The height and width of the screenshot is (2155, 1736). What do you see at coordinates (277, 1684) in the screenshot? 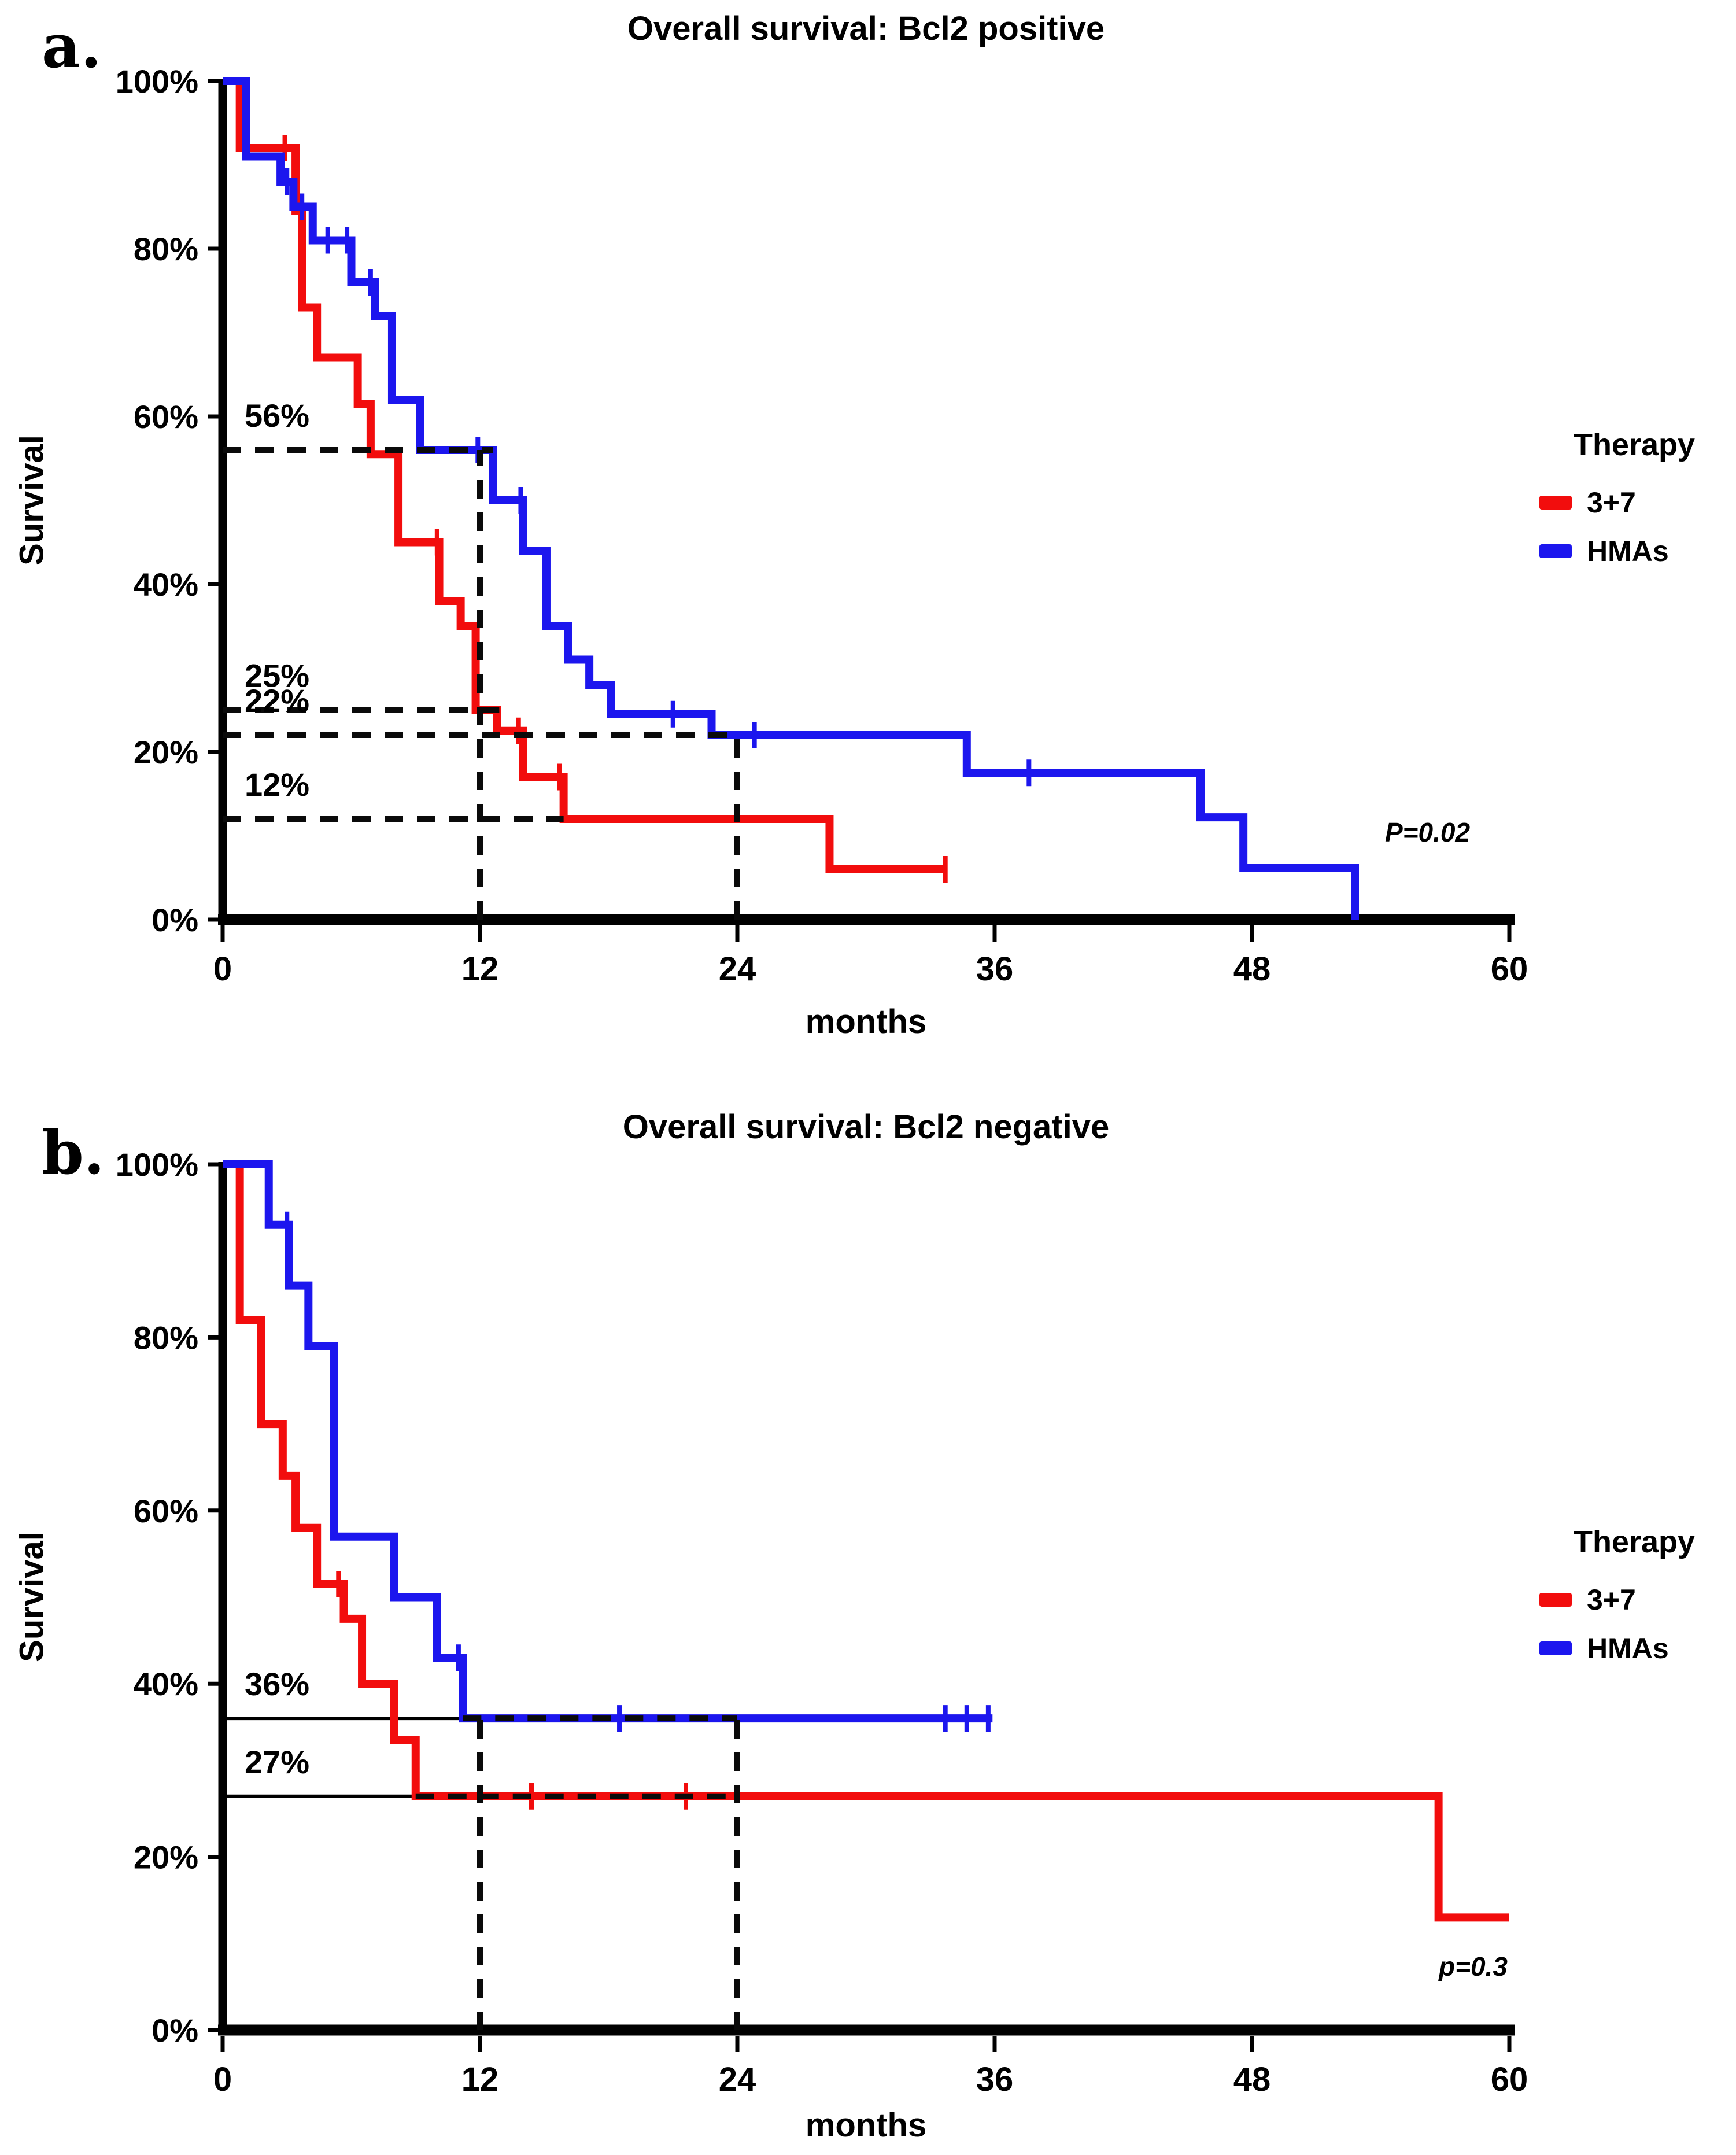
I see `percent-annotation: 36%` at bounding box center [277, 1684].